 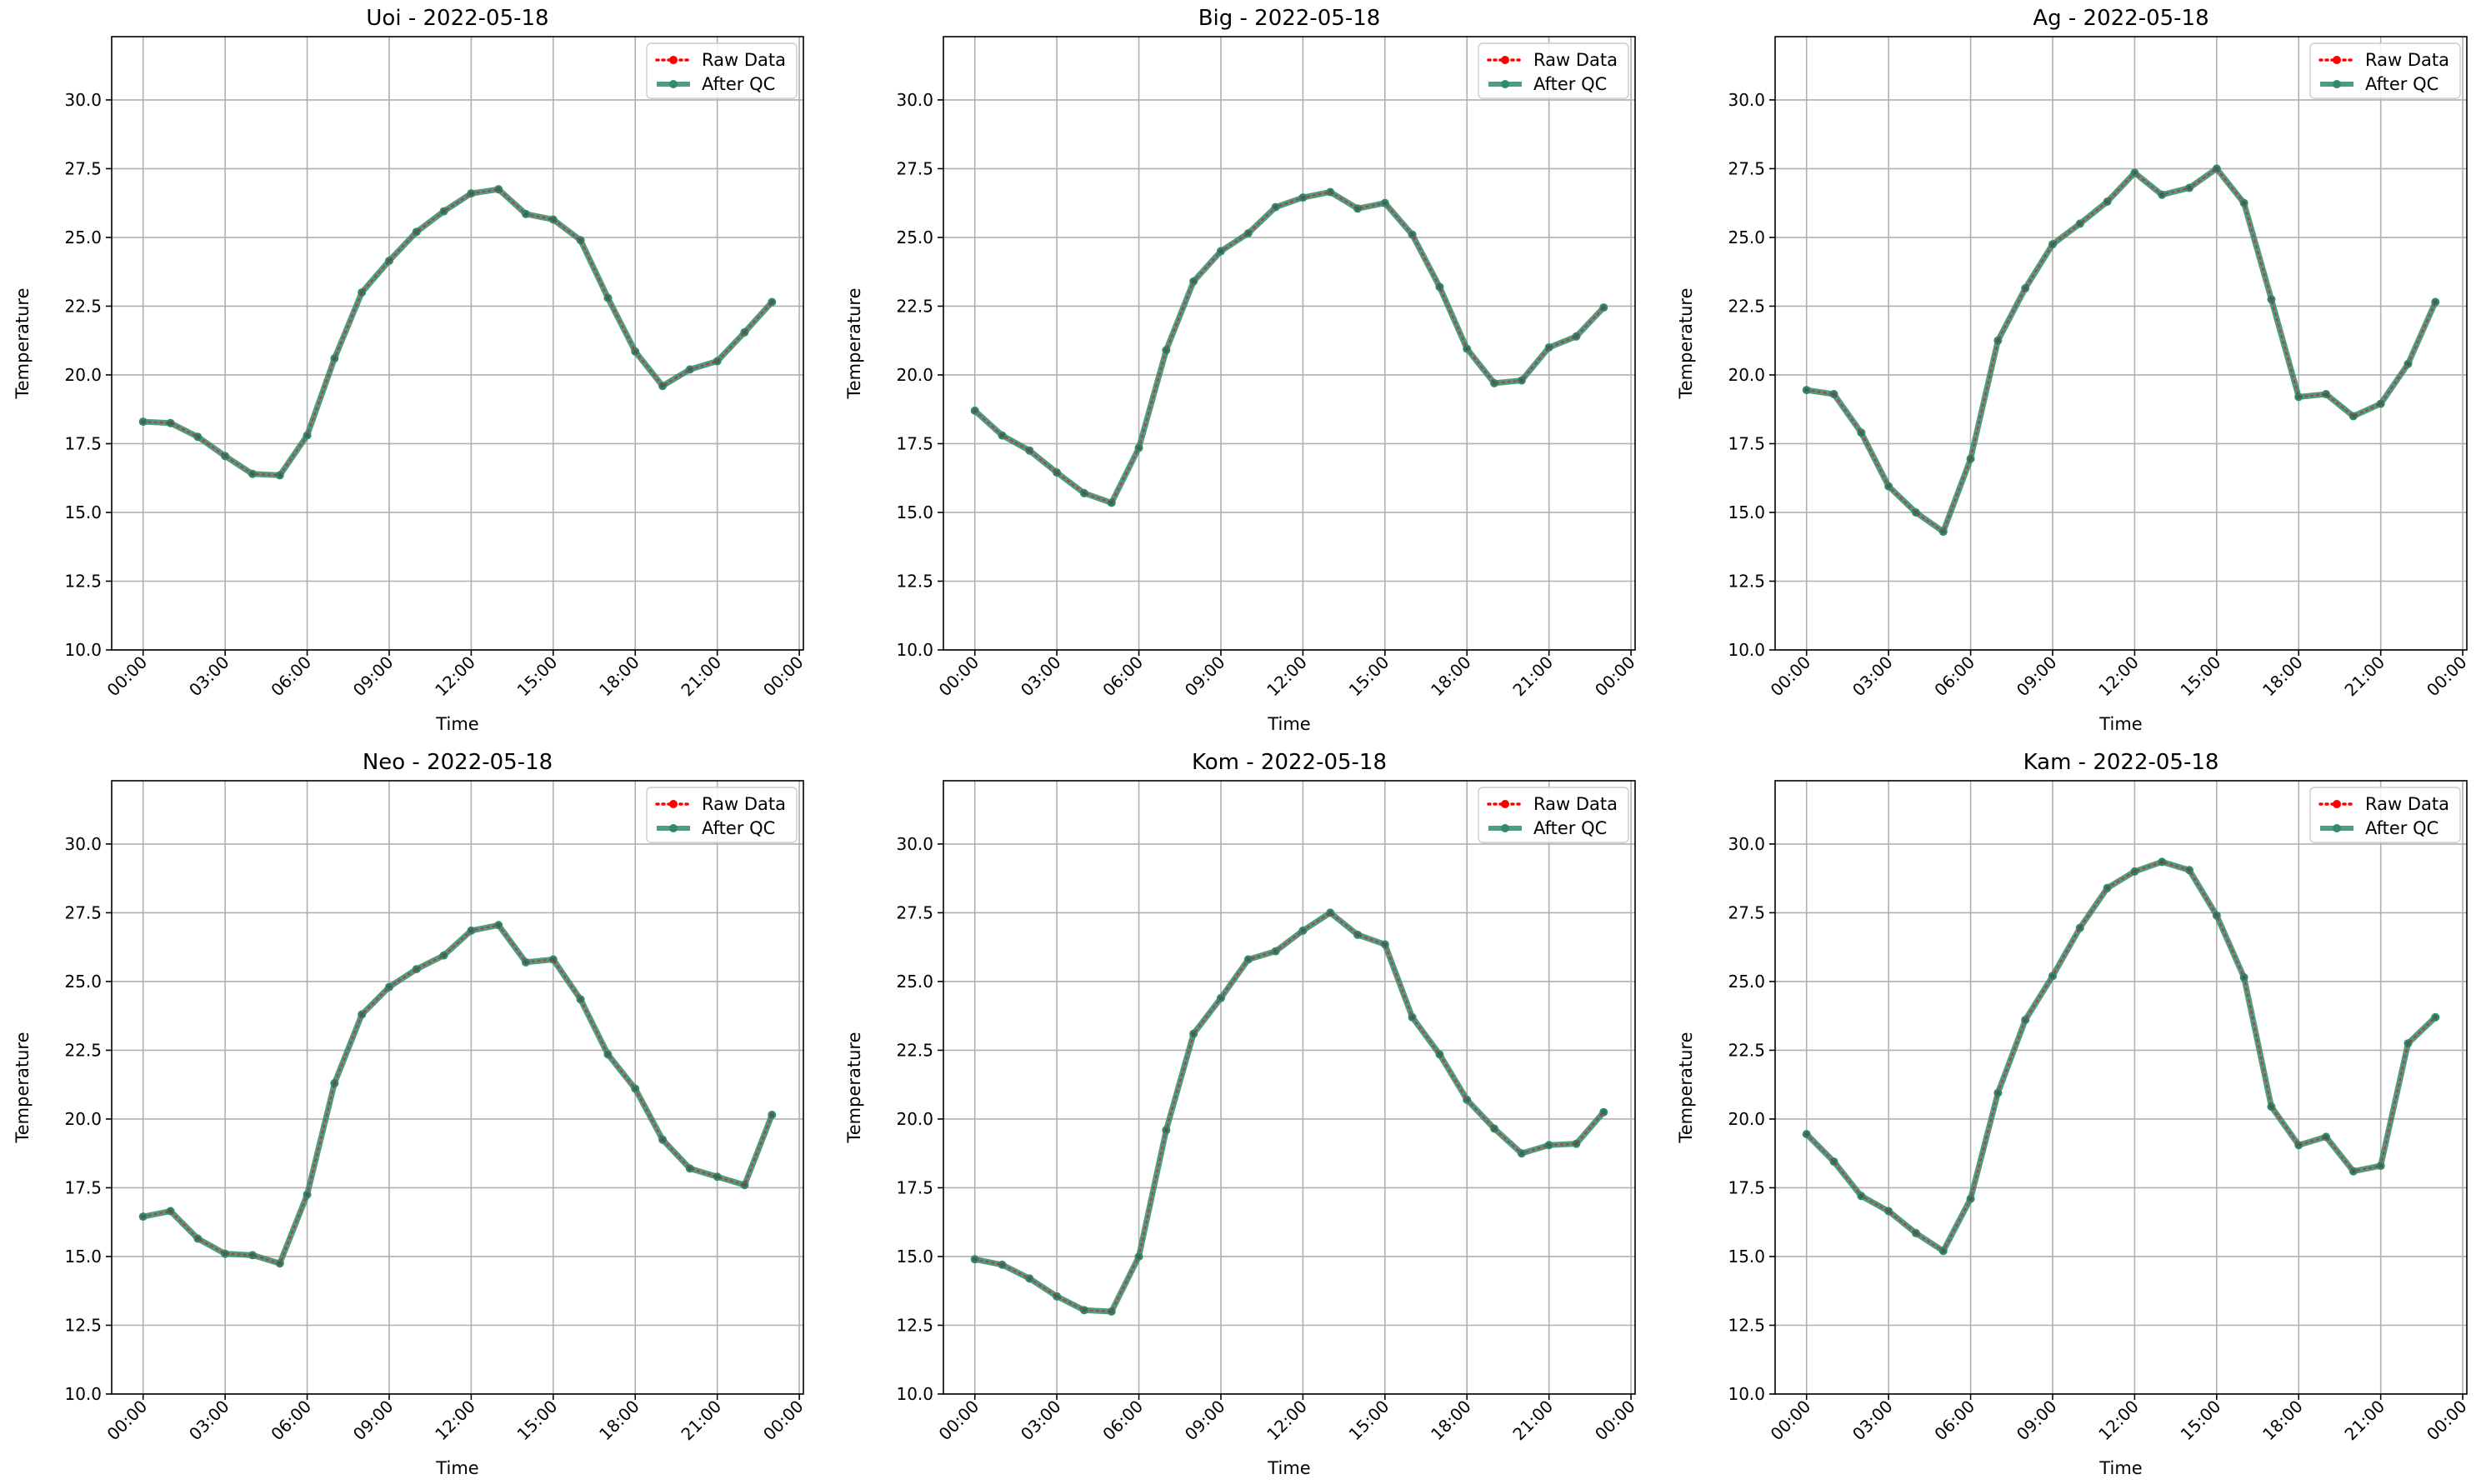 What do you see at coordinates (457, 18) in the screenshot?
I see `subplot-title: Uoi - 2022-05-18` at bounding box center [457, 18].